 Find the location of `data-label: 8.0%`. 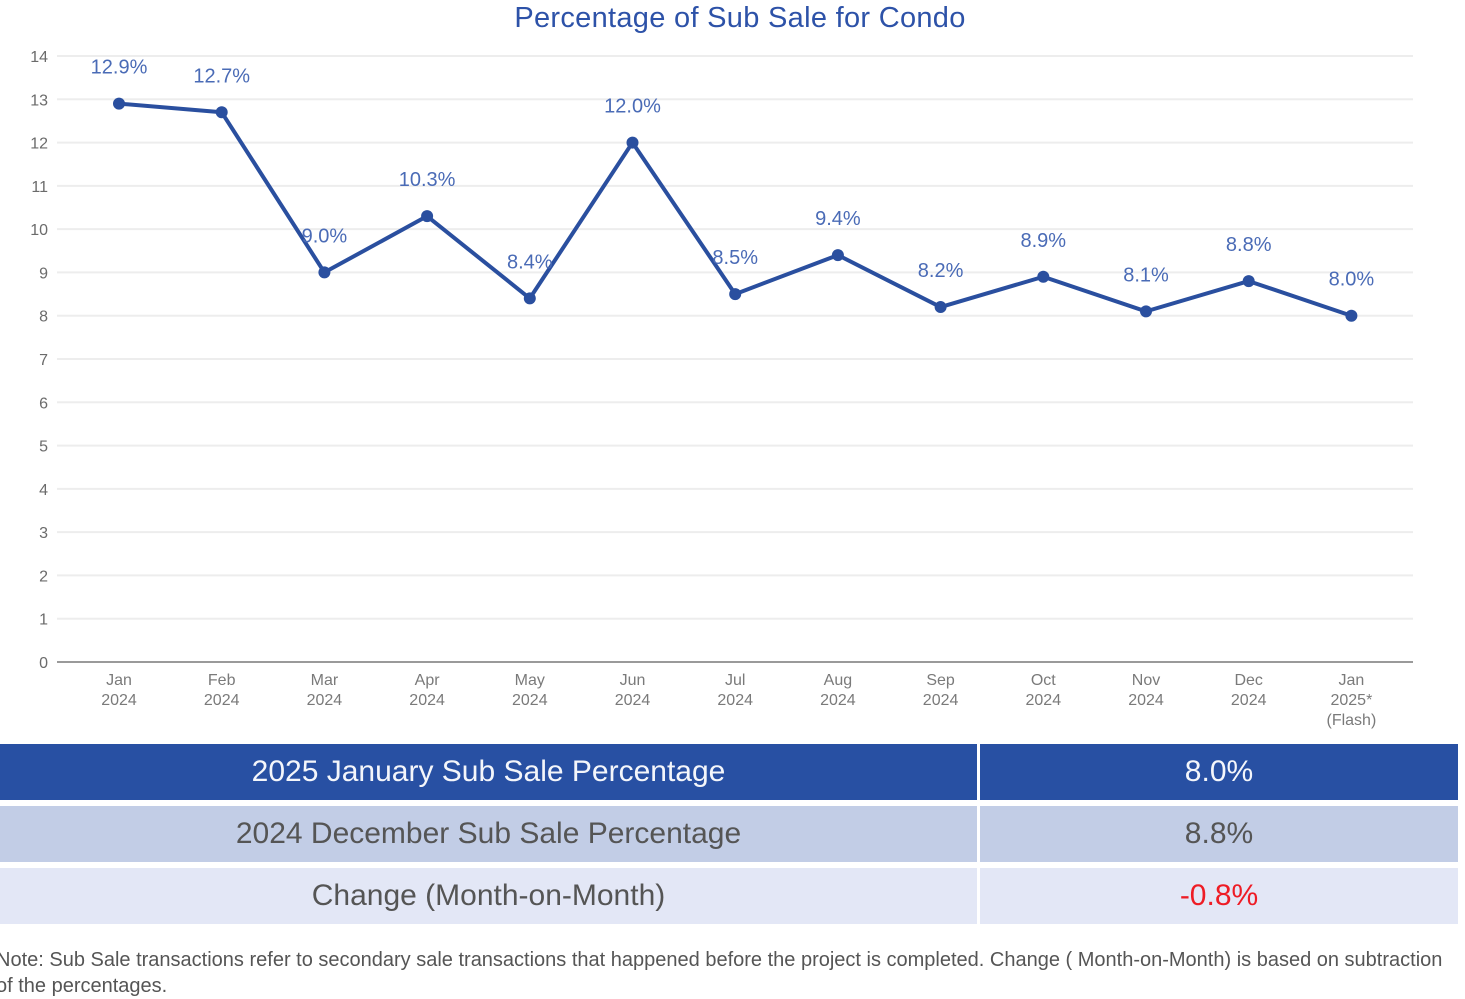

data-label: 8.0% is located at coordinates (1352, 280).